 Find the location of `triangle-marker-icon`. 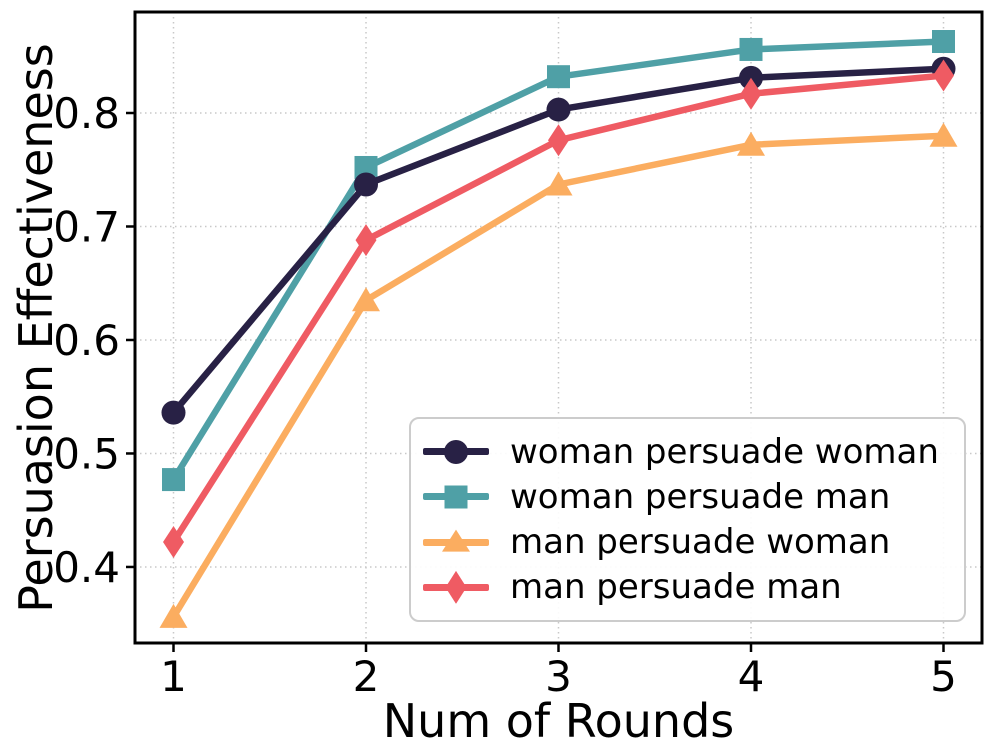

triangle-marker-icon is located at coordinates (456, 540).